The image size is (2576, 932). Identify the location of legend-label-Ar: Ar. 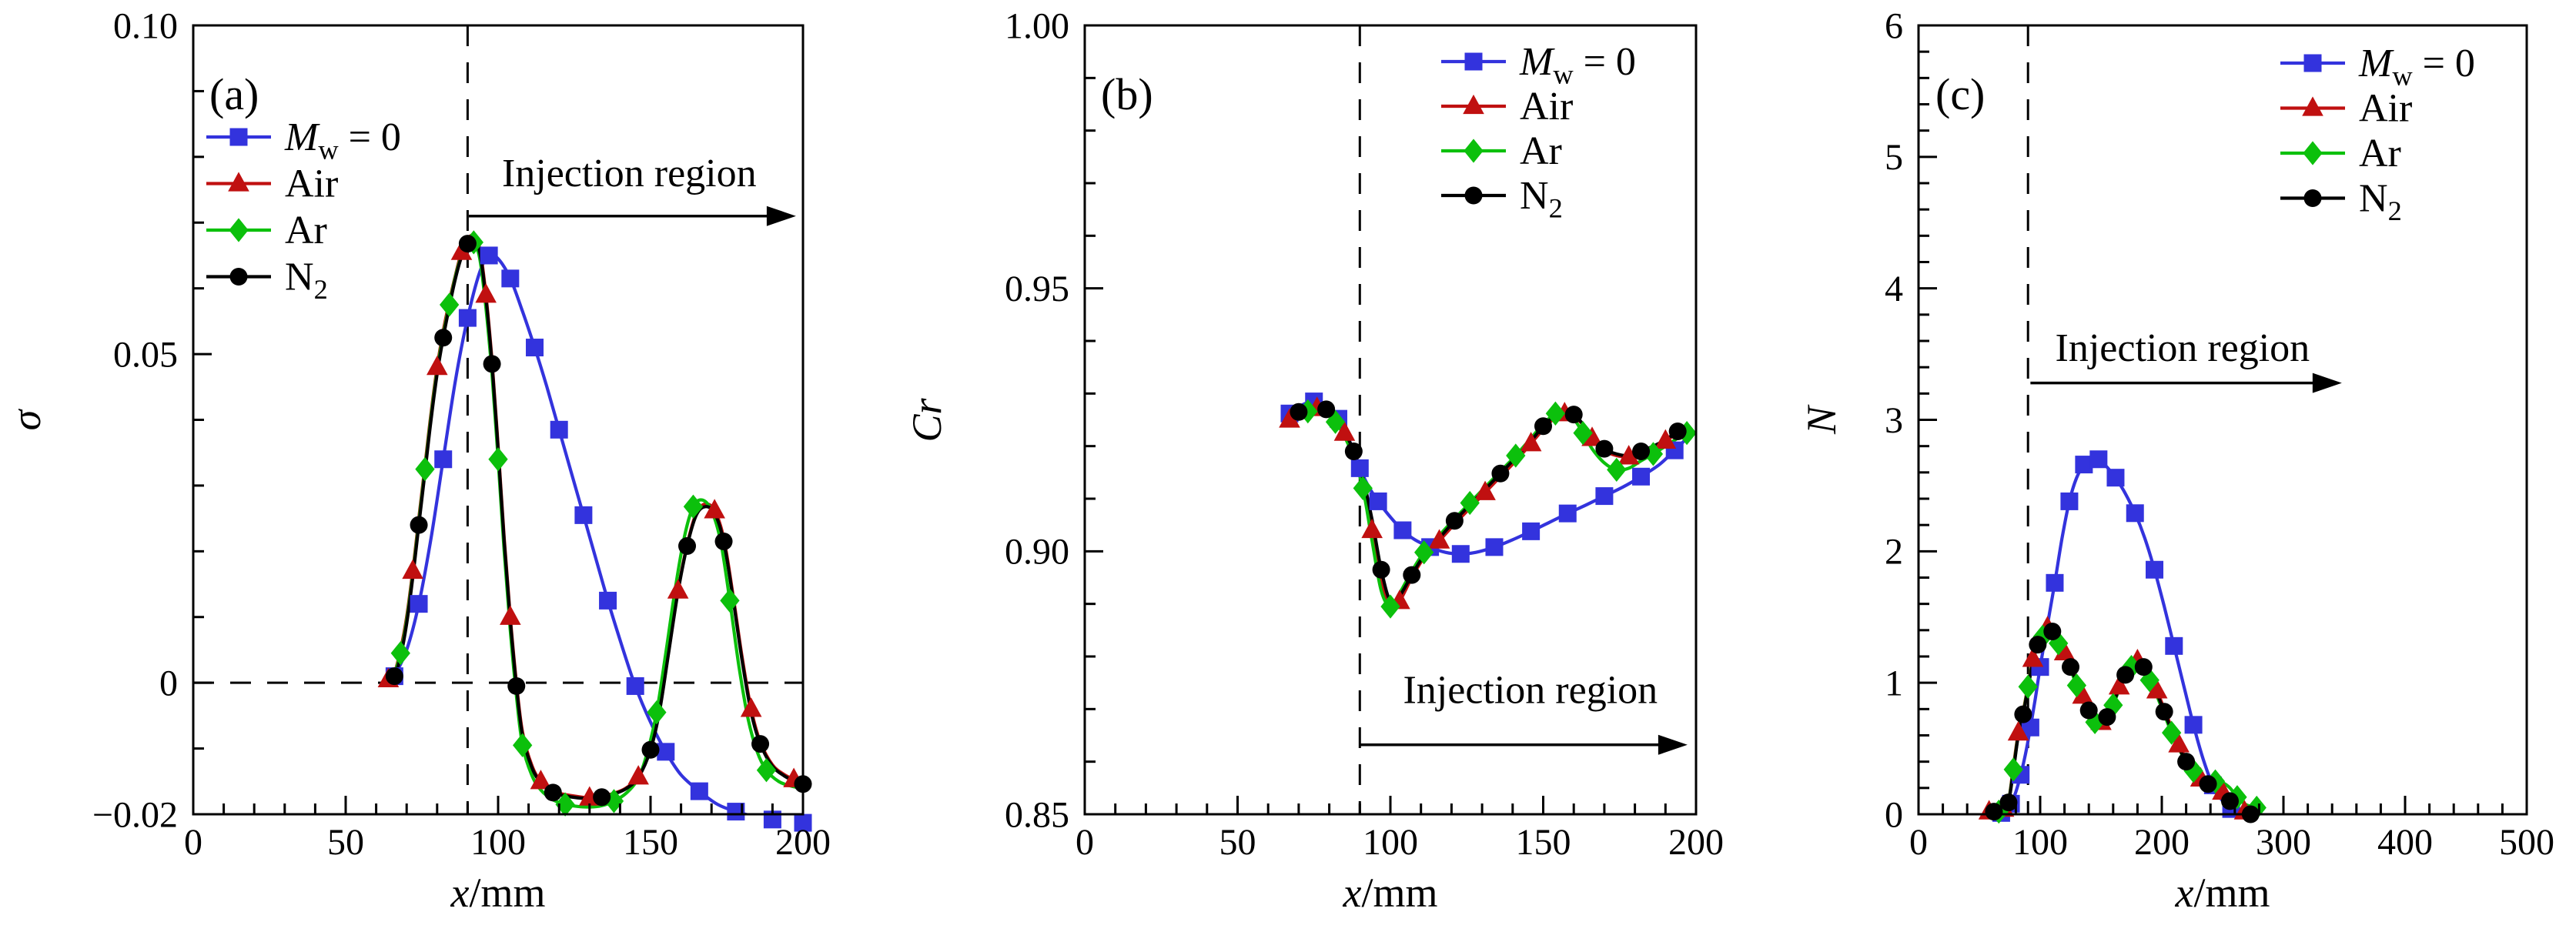
(2380, 154).